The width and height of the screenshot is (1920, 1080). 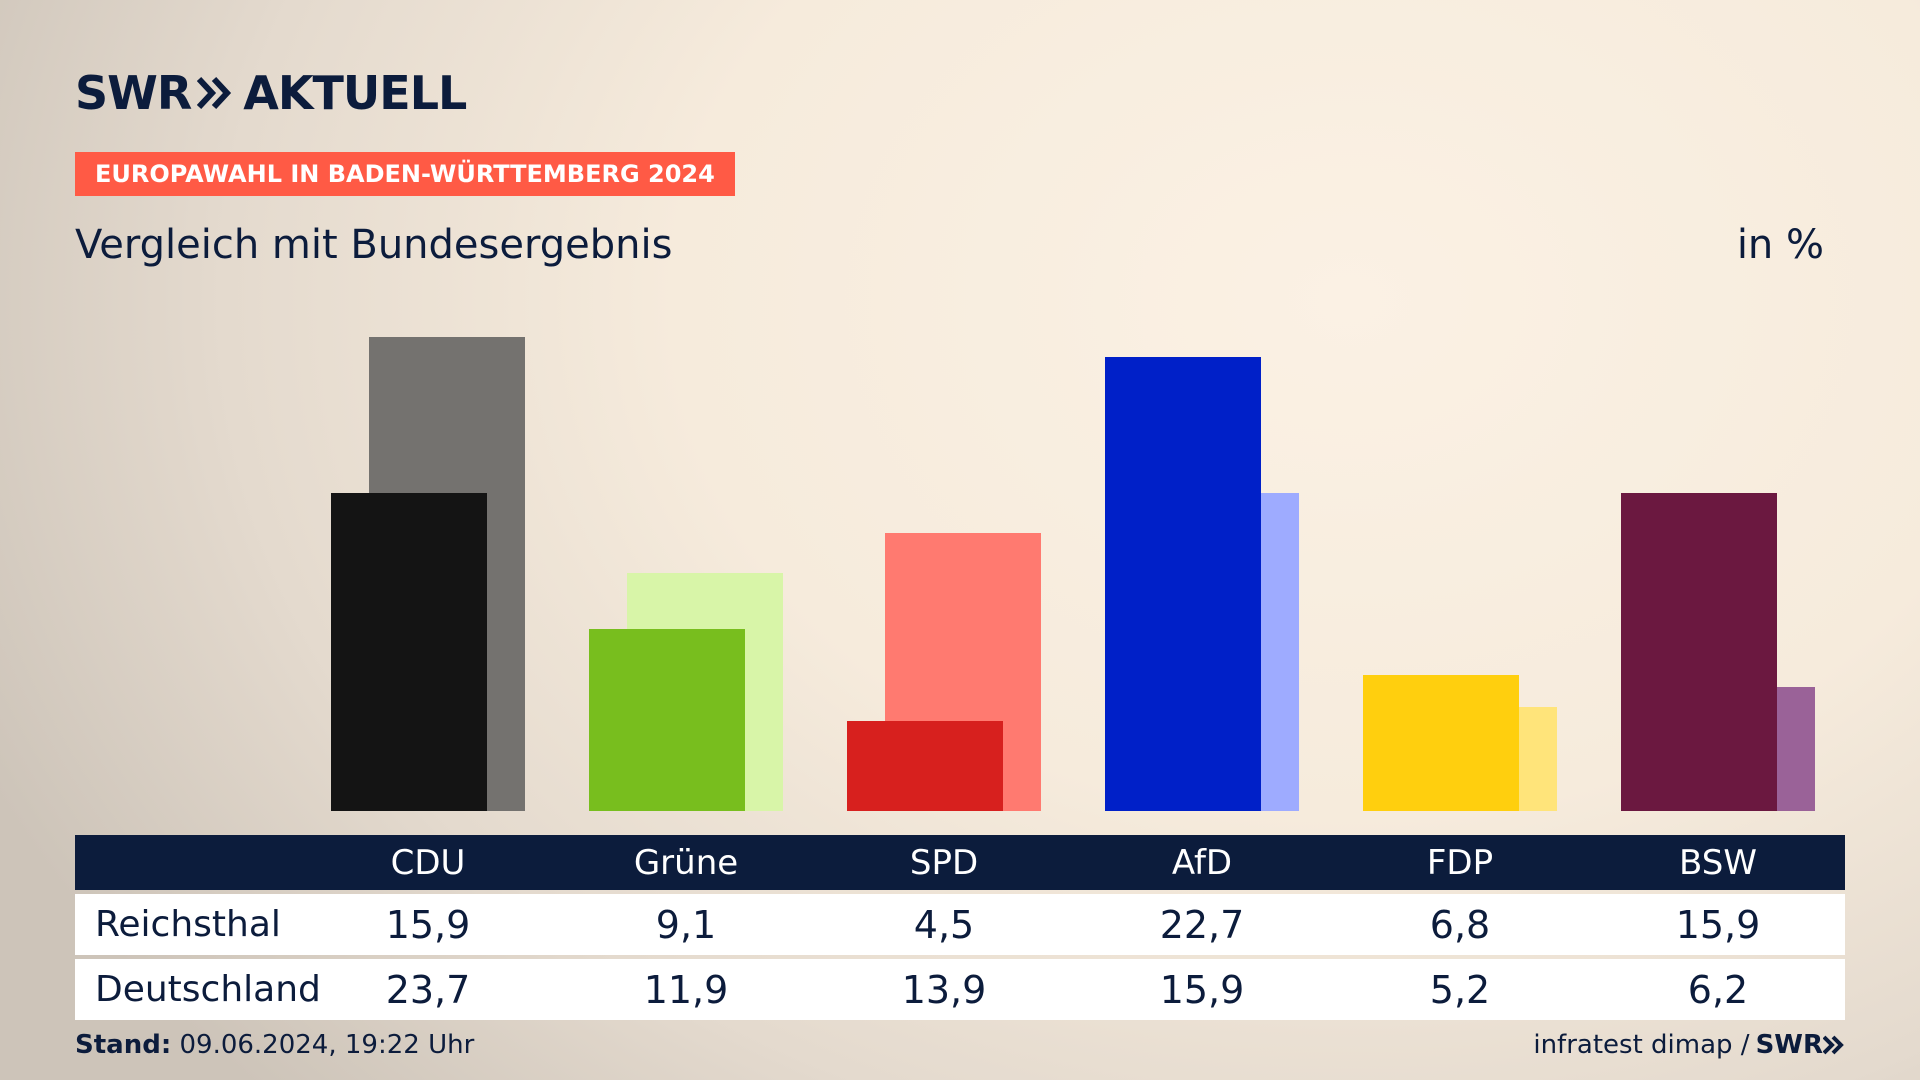 What do you see at coordinates (1460, 989) in the screenshot?
I see `data-label-deutschland-fdp: 5,2` at bounding box center [1460, 989].